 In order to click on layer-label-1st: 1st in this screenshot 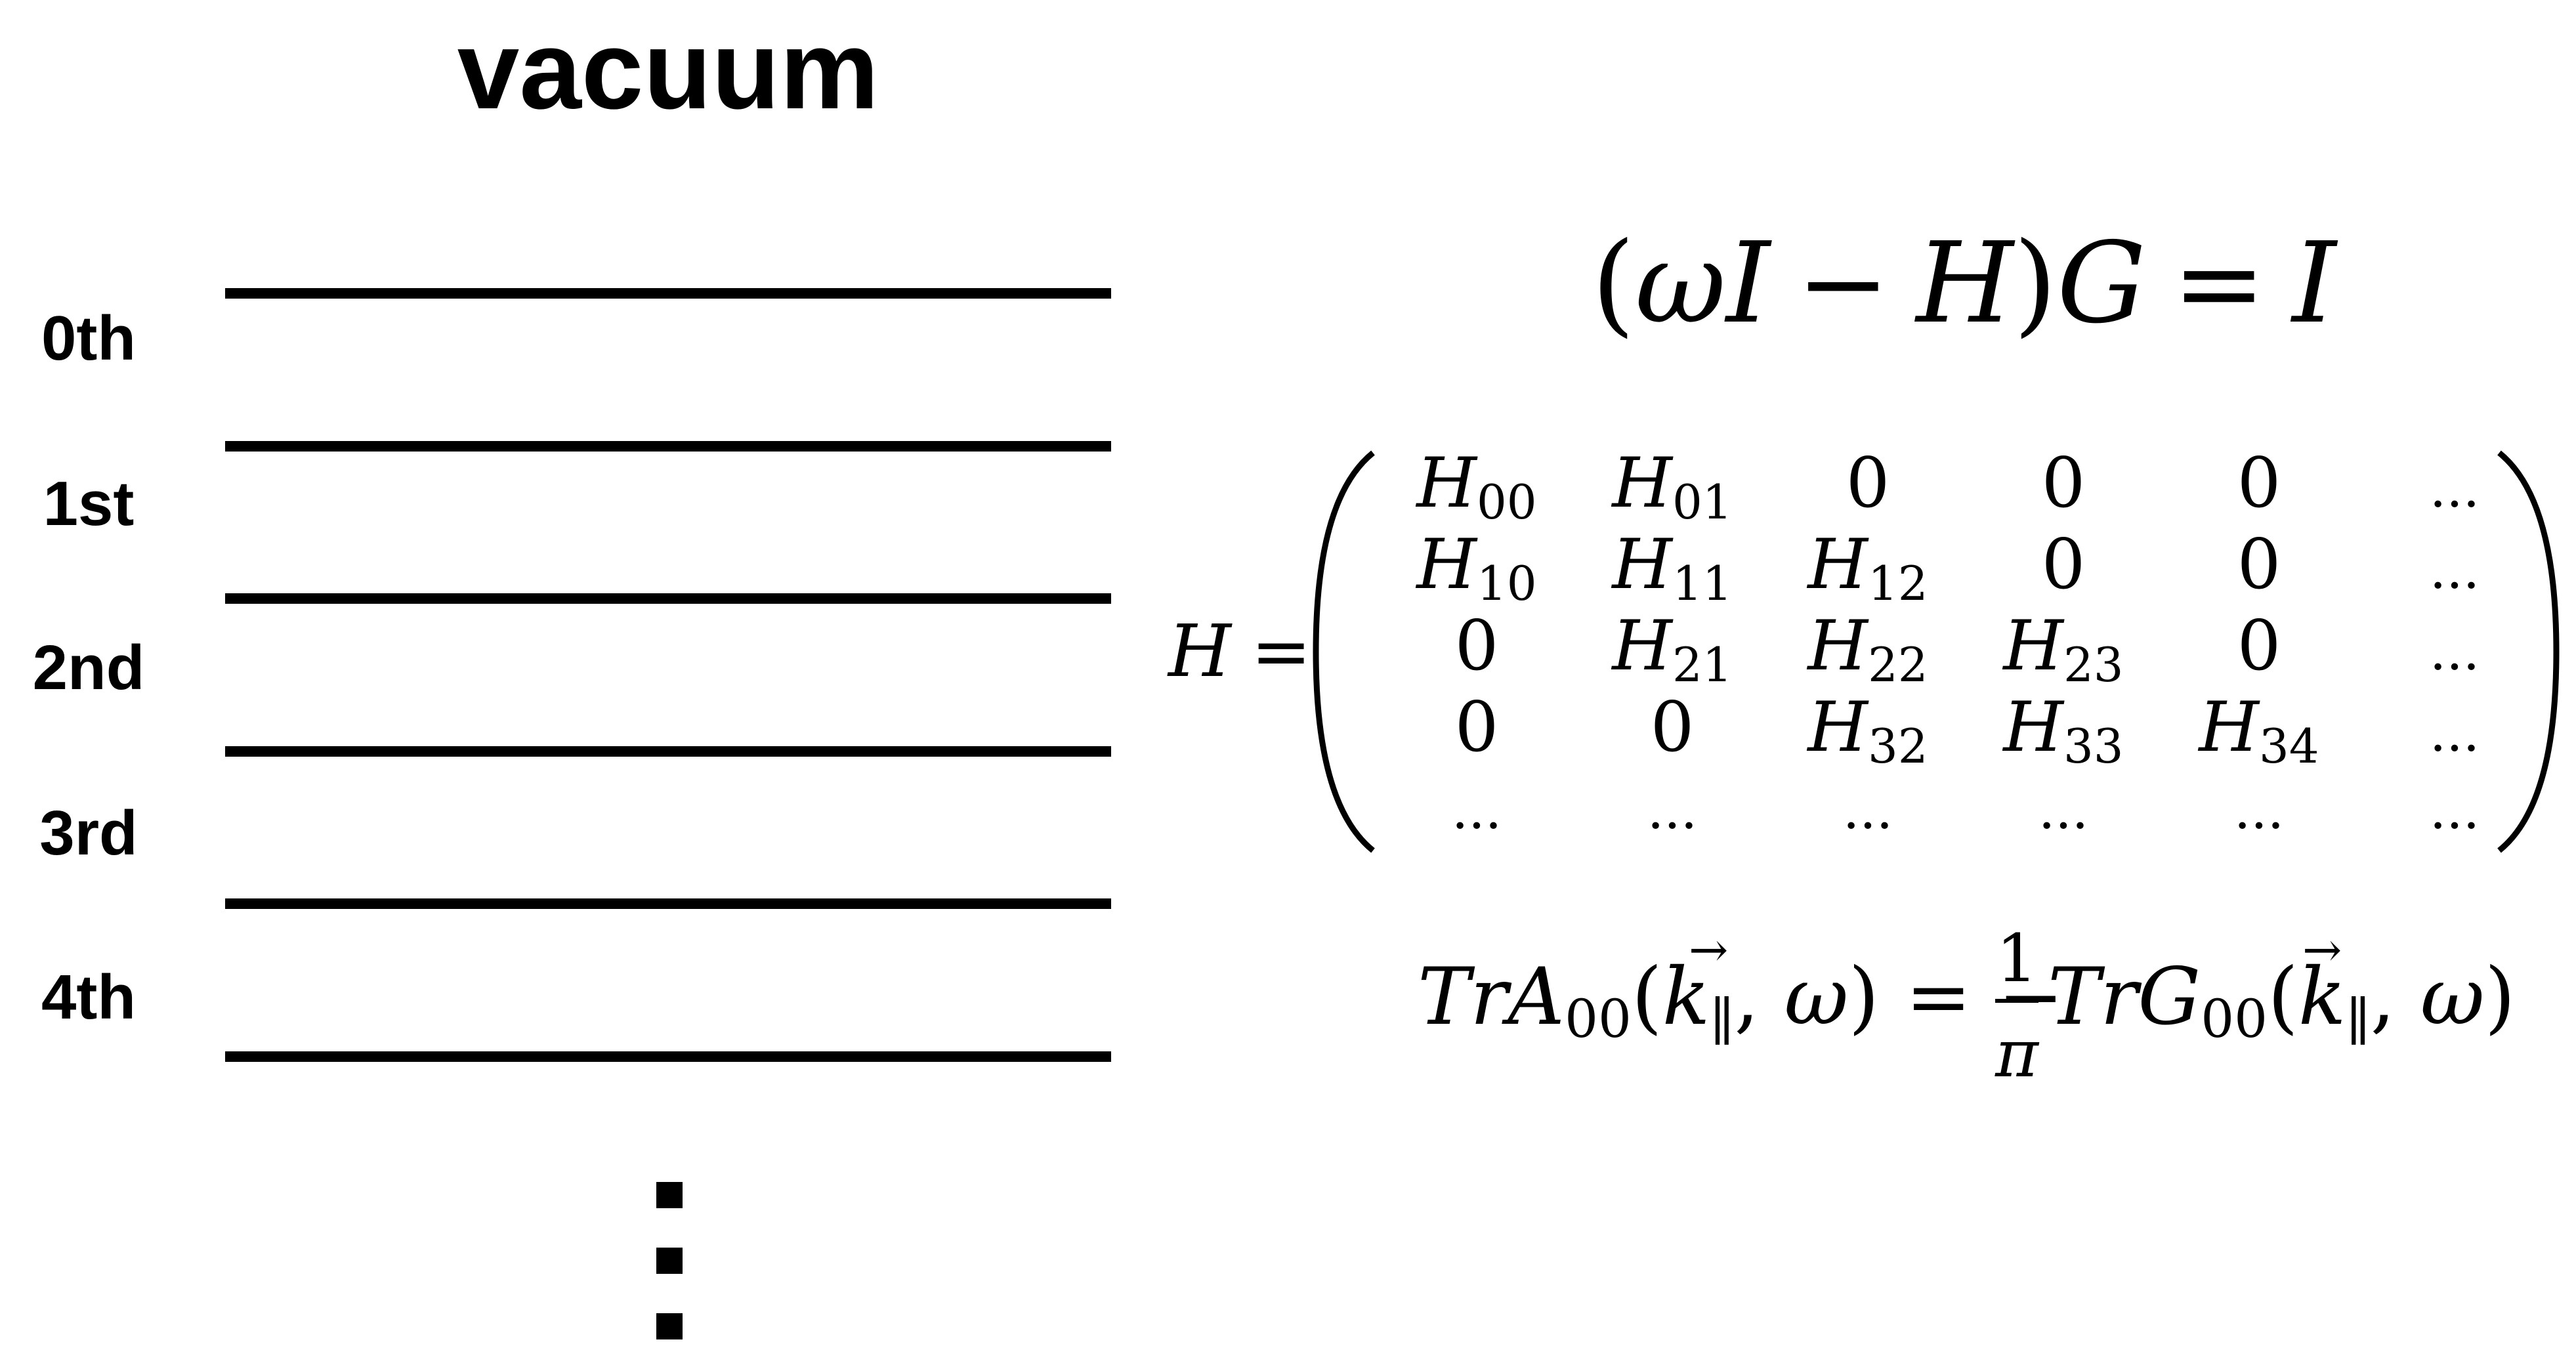, I will do `click(89, 504)`.